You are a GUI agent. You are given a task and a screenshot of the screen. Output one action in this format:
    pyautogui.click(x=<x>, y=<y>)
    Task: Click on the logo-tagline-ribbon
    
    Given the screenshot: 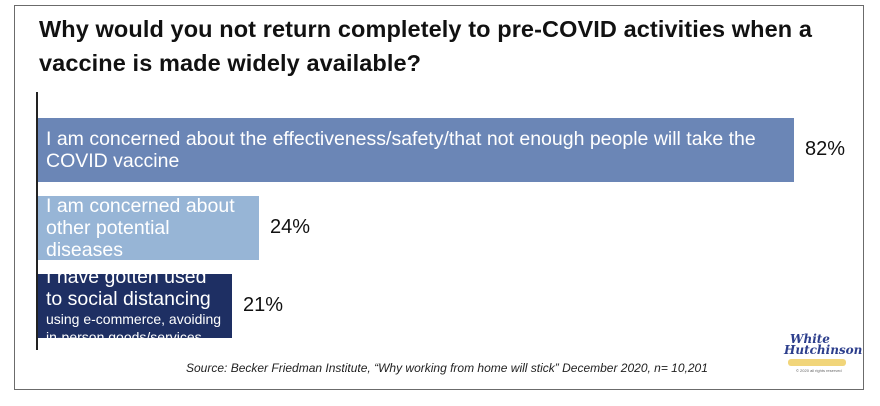 What is the action you would take?
    pyautogui.click(x=817, y=362)
    